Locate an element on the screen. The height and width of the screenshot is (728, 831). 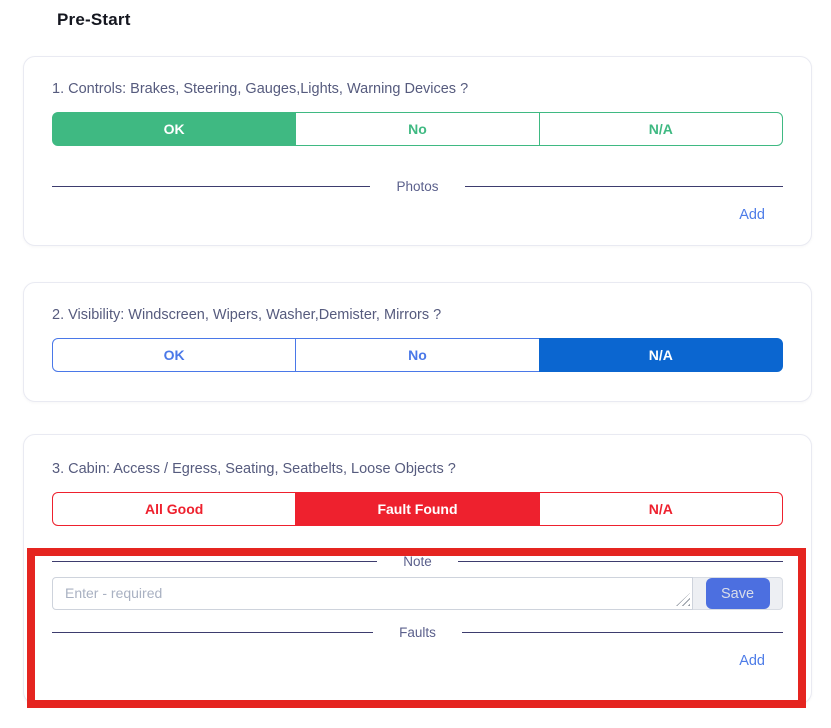
note-save-addon: Save is located at coordinates (738, 593).